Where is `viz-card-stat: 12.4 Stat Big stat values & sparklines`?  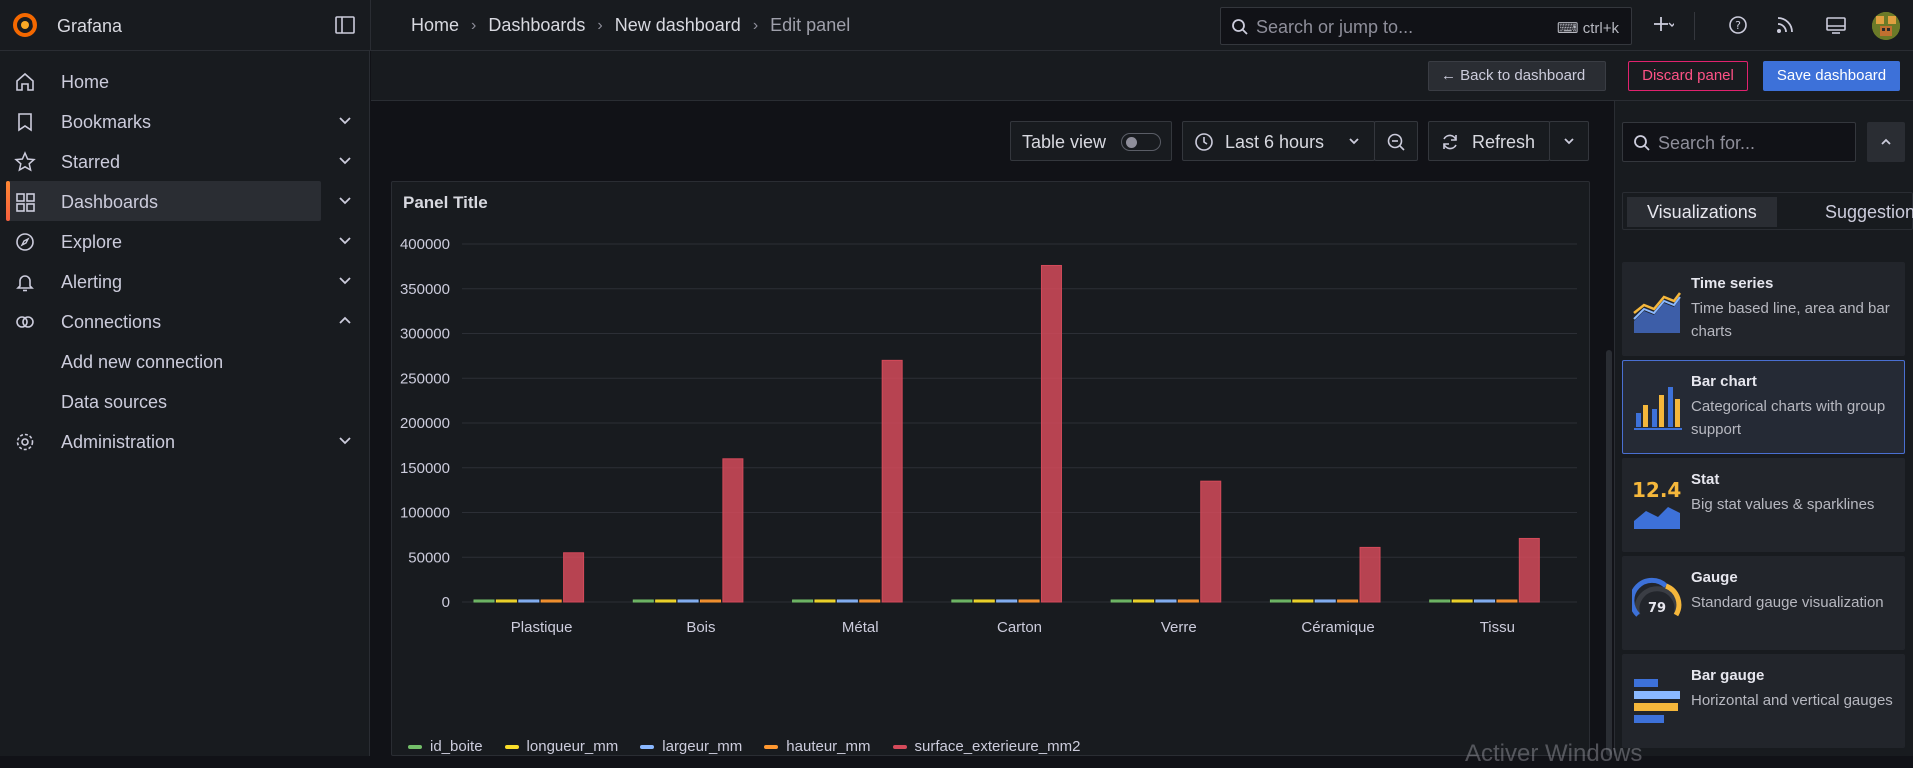
viz-card-stat: 12.4 Stat Big stat values & sparklines is located at coordinates (1763, 505).